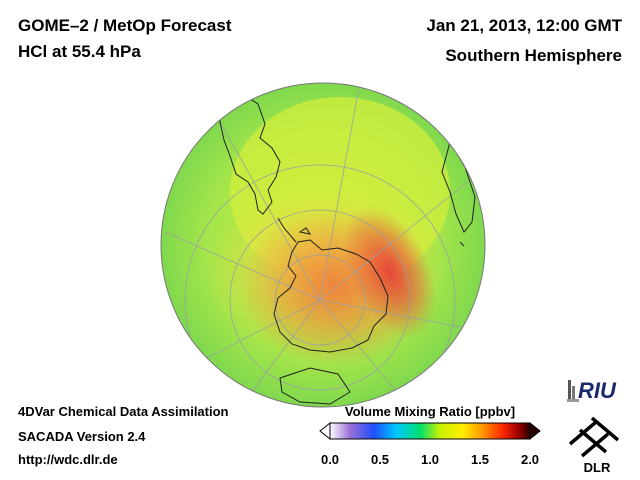 The height and width of the screenshot is (480, 640). I want to click on colorbar-tick: 0.0, so click(330, 459).